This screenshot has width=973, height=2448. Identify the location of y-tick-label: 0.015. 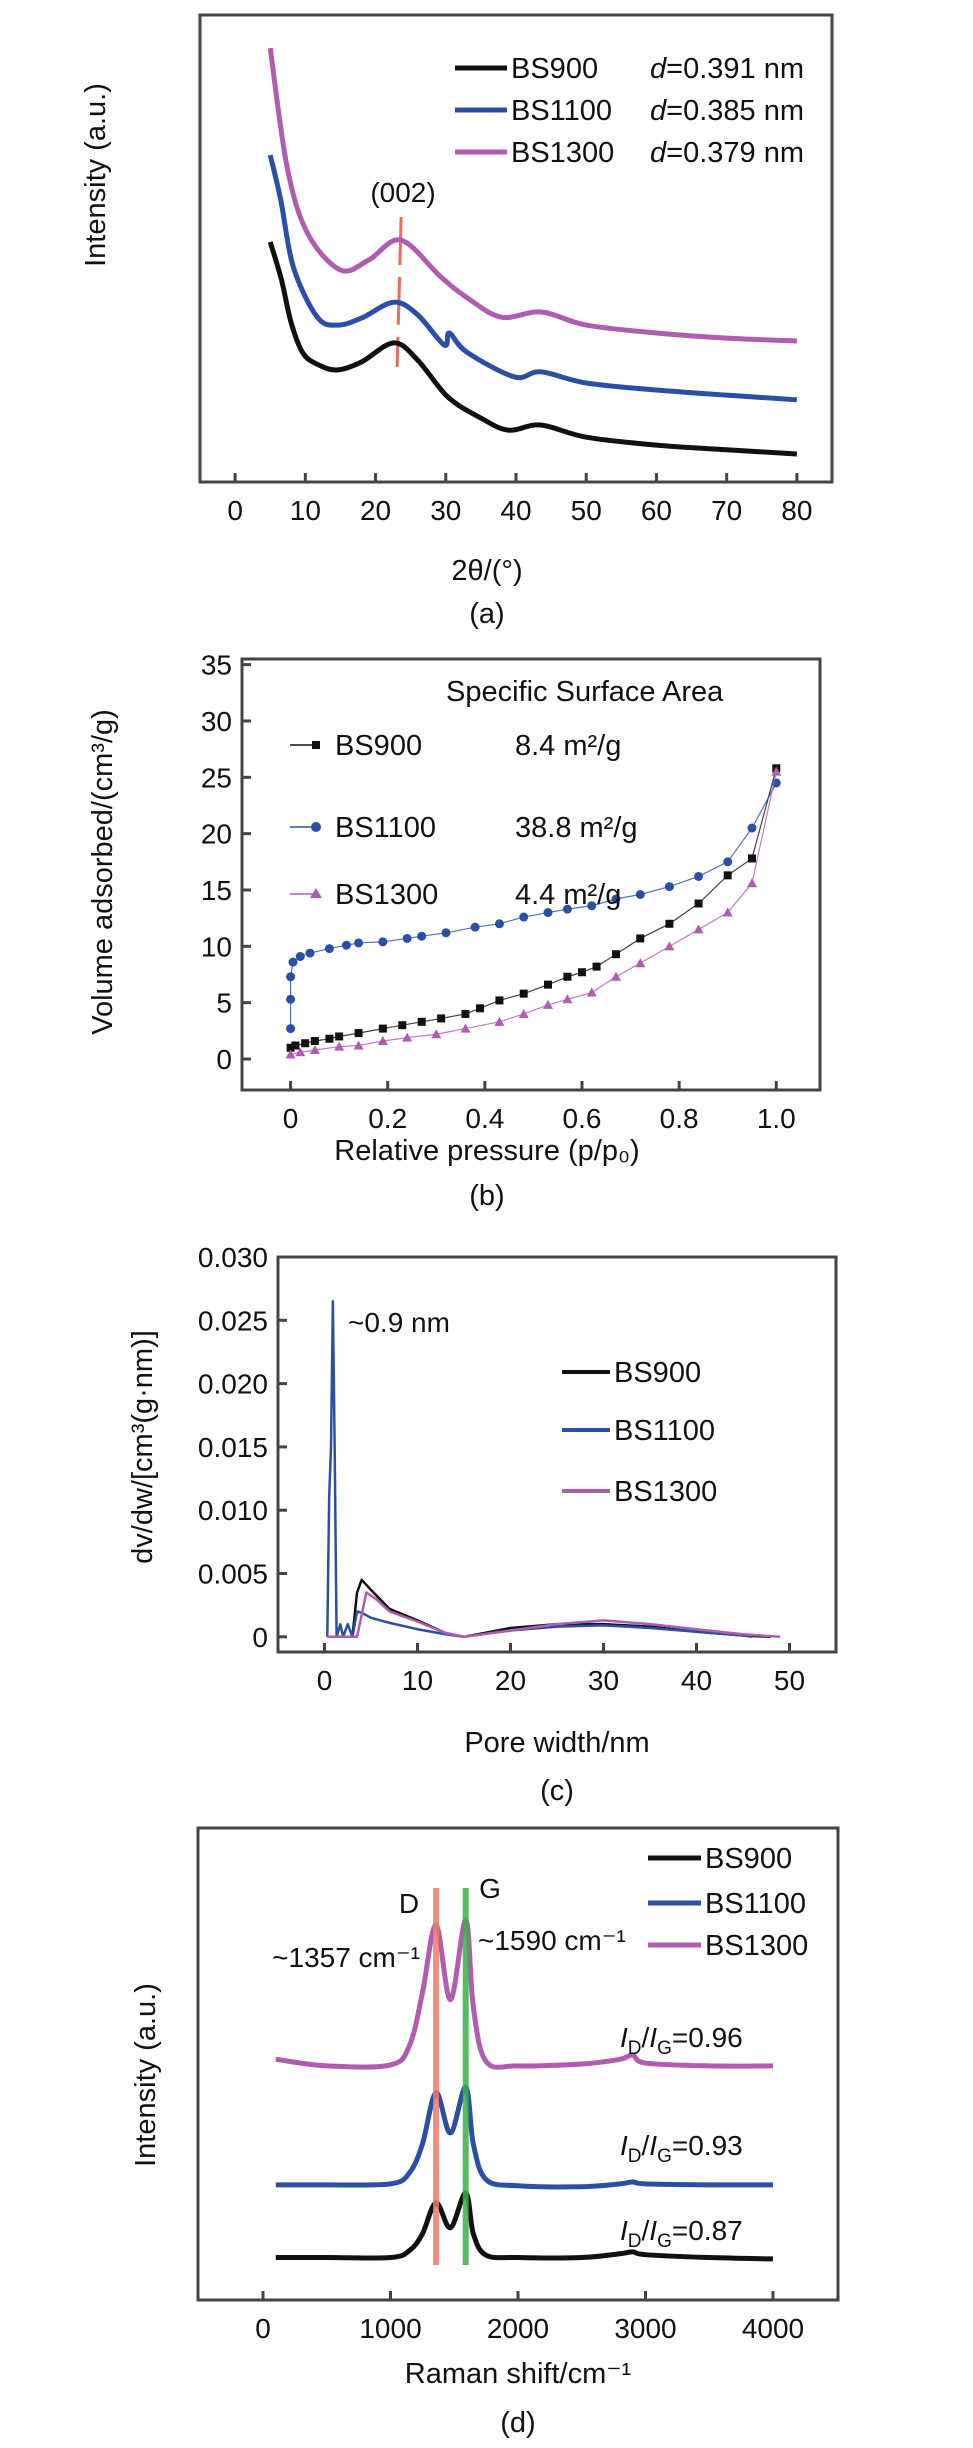
(233, 1447).